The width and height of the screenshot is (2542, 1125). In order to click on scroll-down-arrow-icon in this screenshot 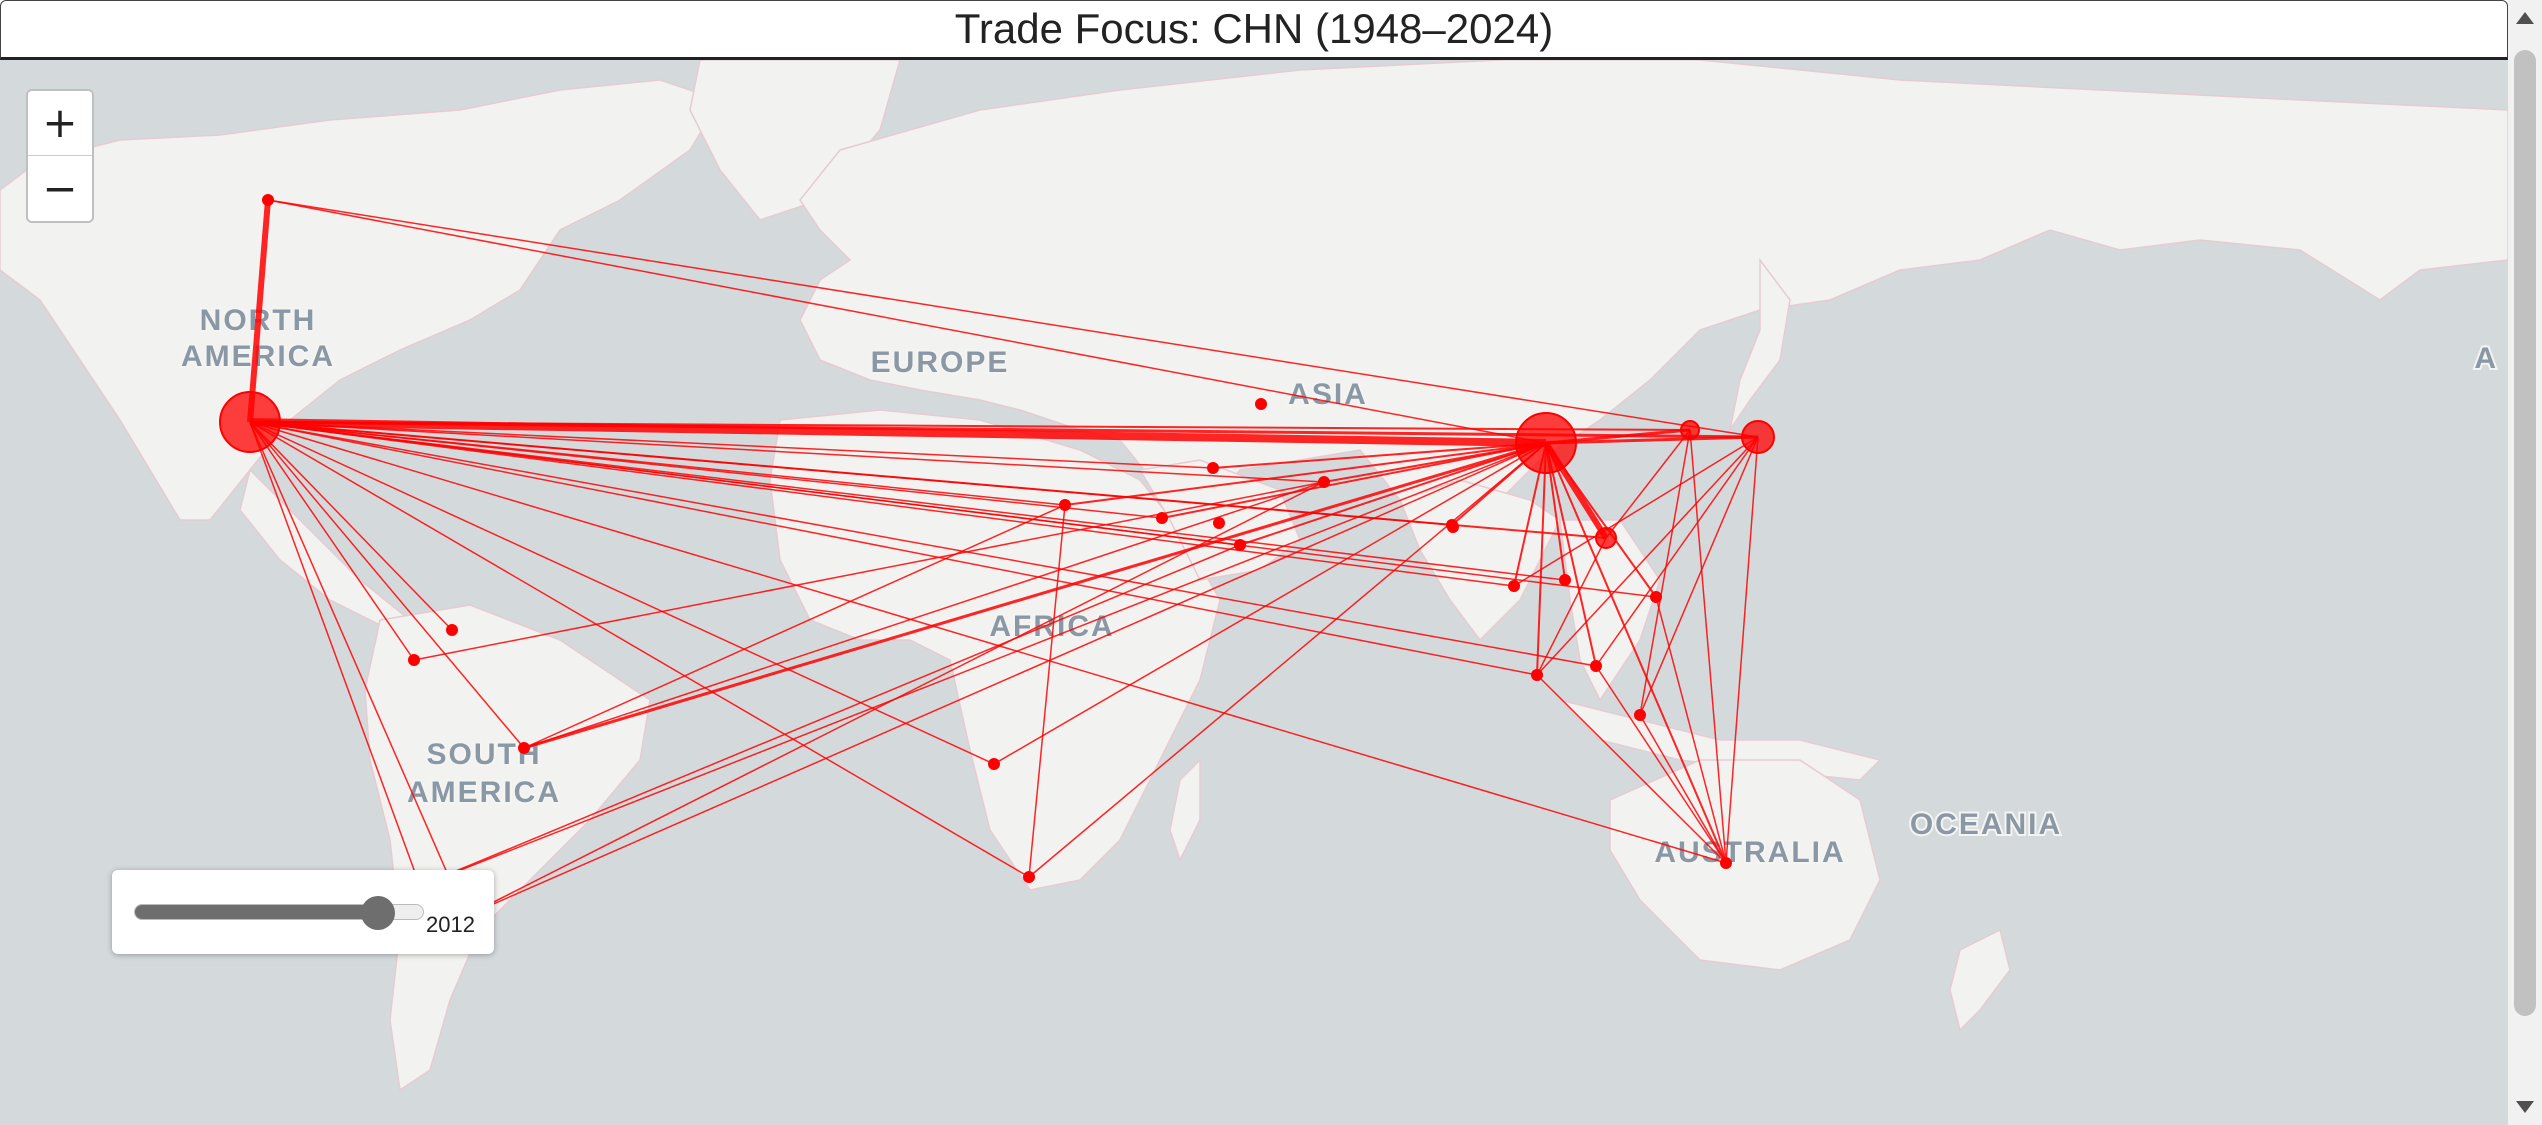, I will do `click(2525, 1107)`.